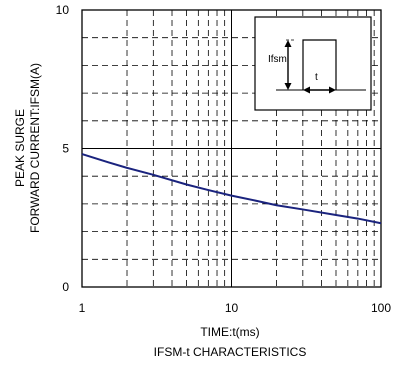  I want to click on pulse-inset-diagram: Ifsm t, so click(313, 63).